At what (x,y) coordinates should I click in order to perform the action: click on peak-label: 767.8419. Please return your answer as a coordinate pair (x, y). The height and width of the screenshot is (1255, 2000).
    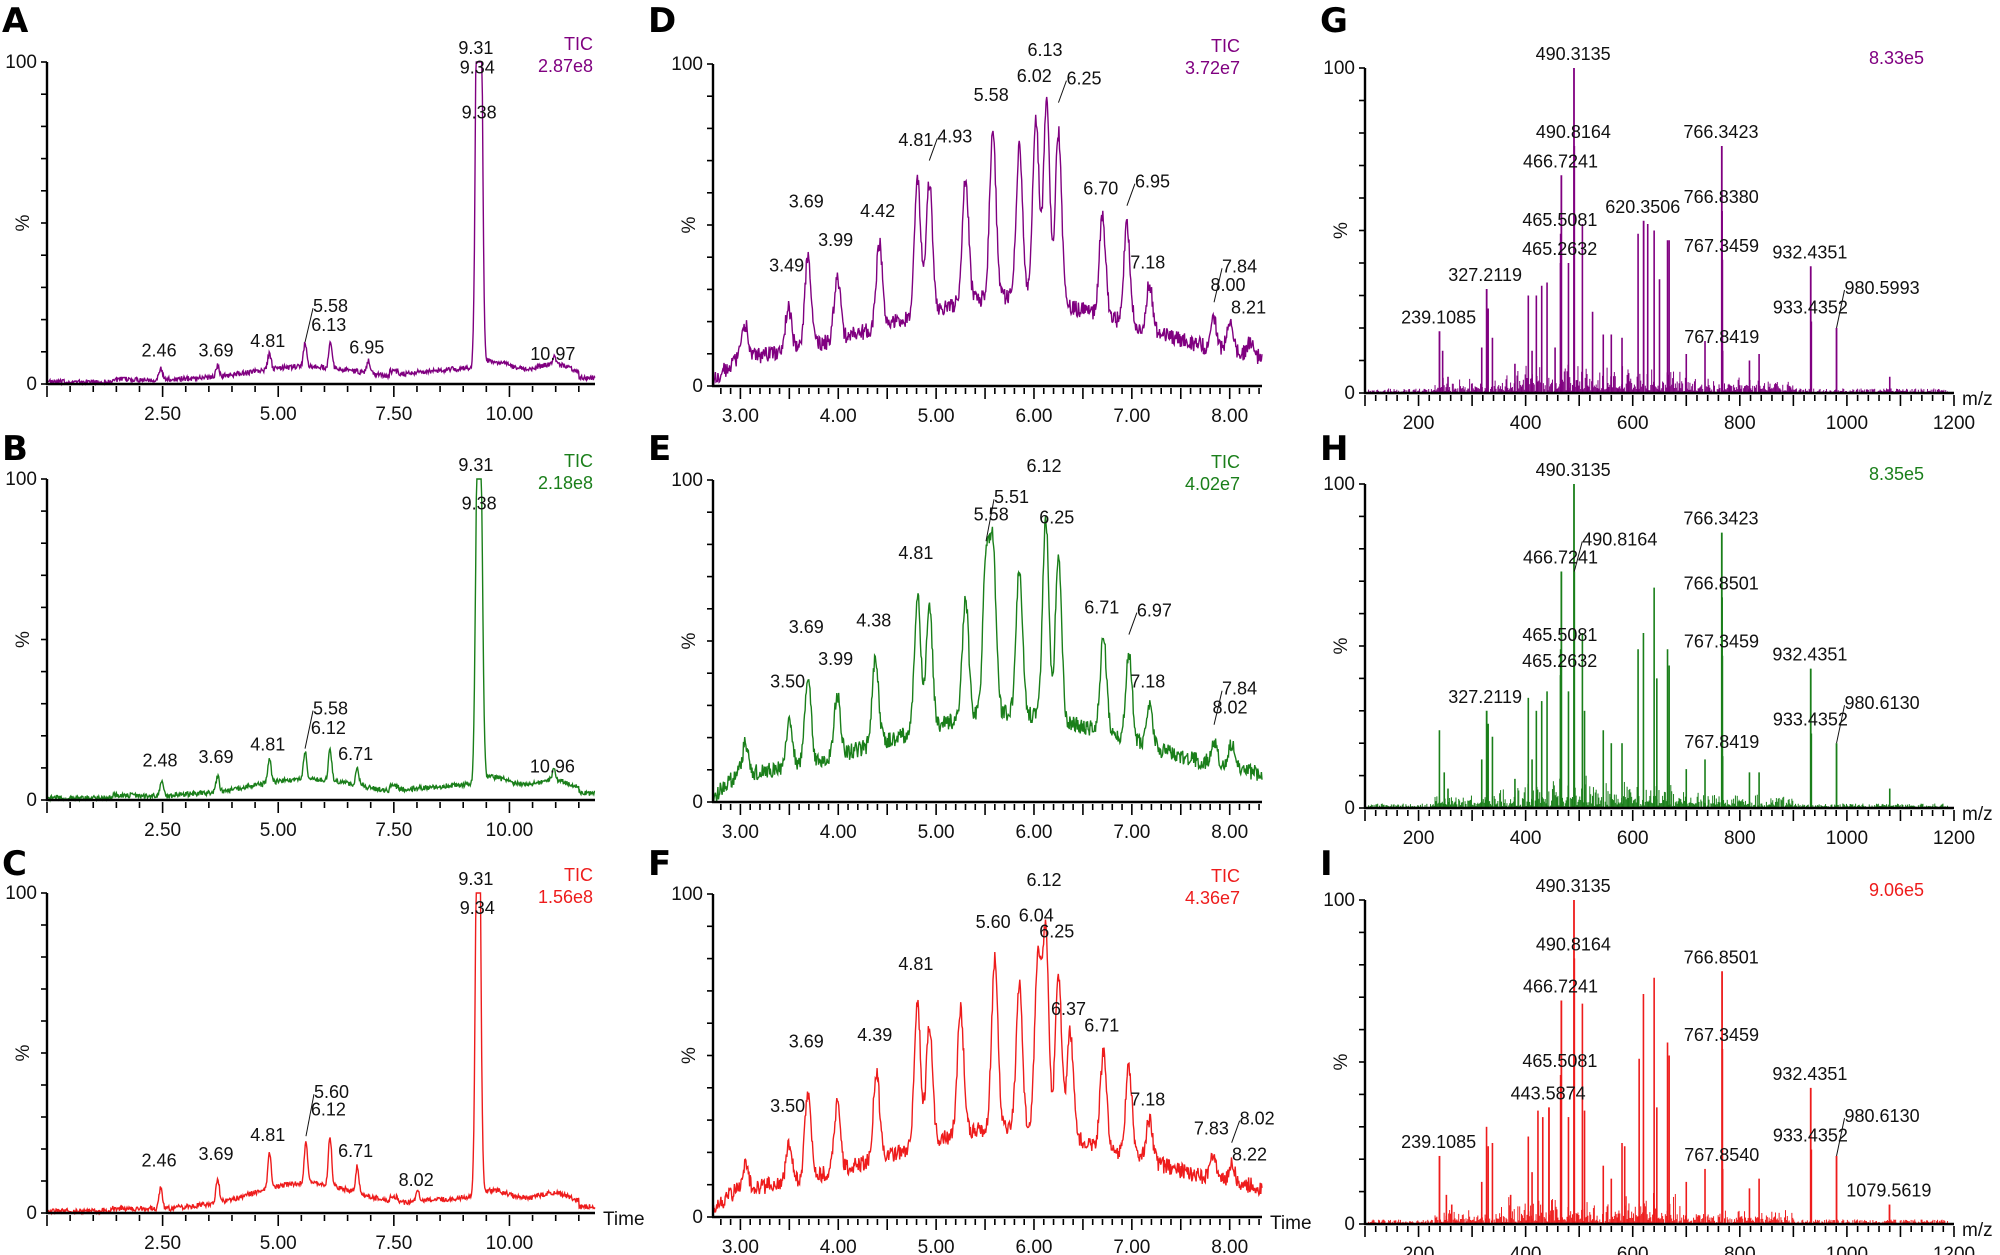
    Looking at the image, I should click on (1721, 742).